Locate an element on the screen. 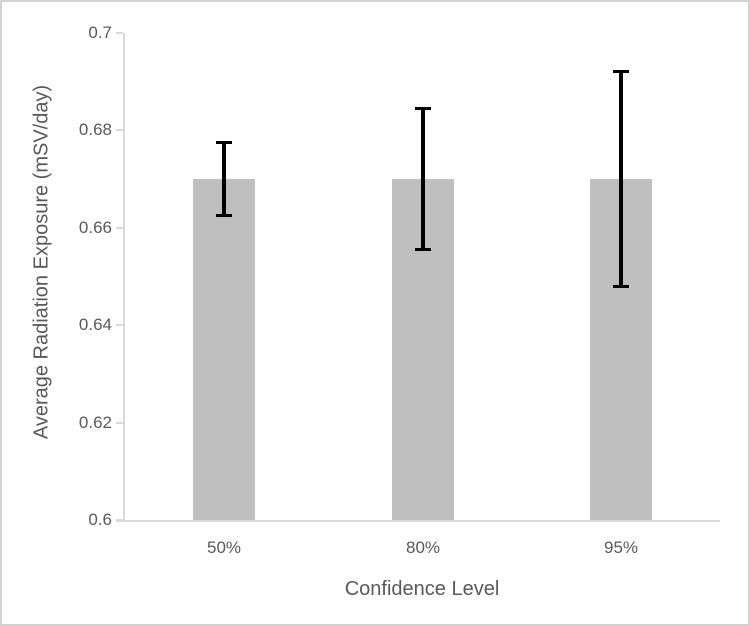 This screenshot has height=626, width=750. x-category-label: 80% is located at coordinates (423, 547).